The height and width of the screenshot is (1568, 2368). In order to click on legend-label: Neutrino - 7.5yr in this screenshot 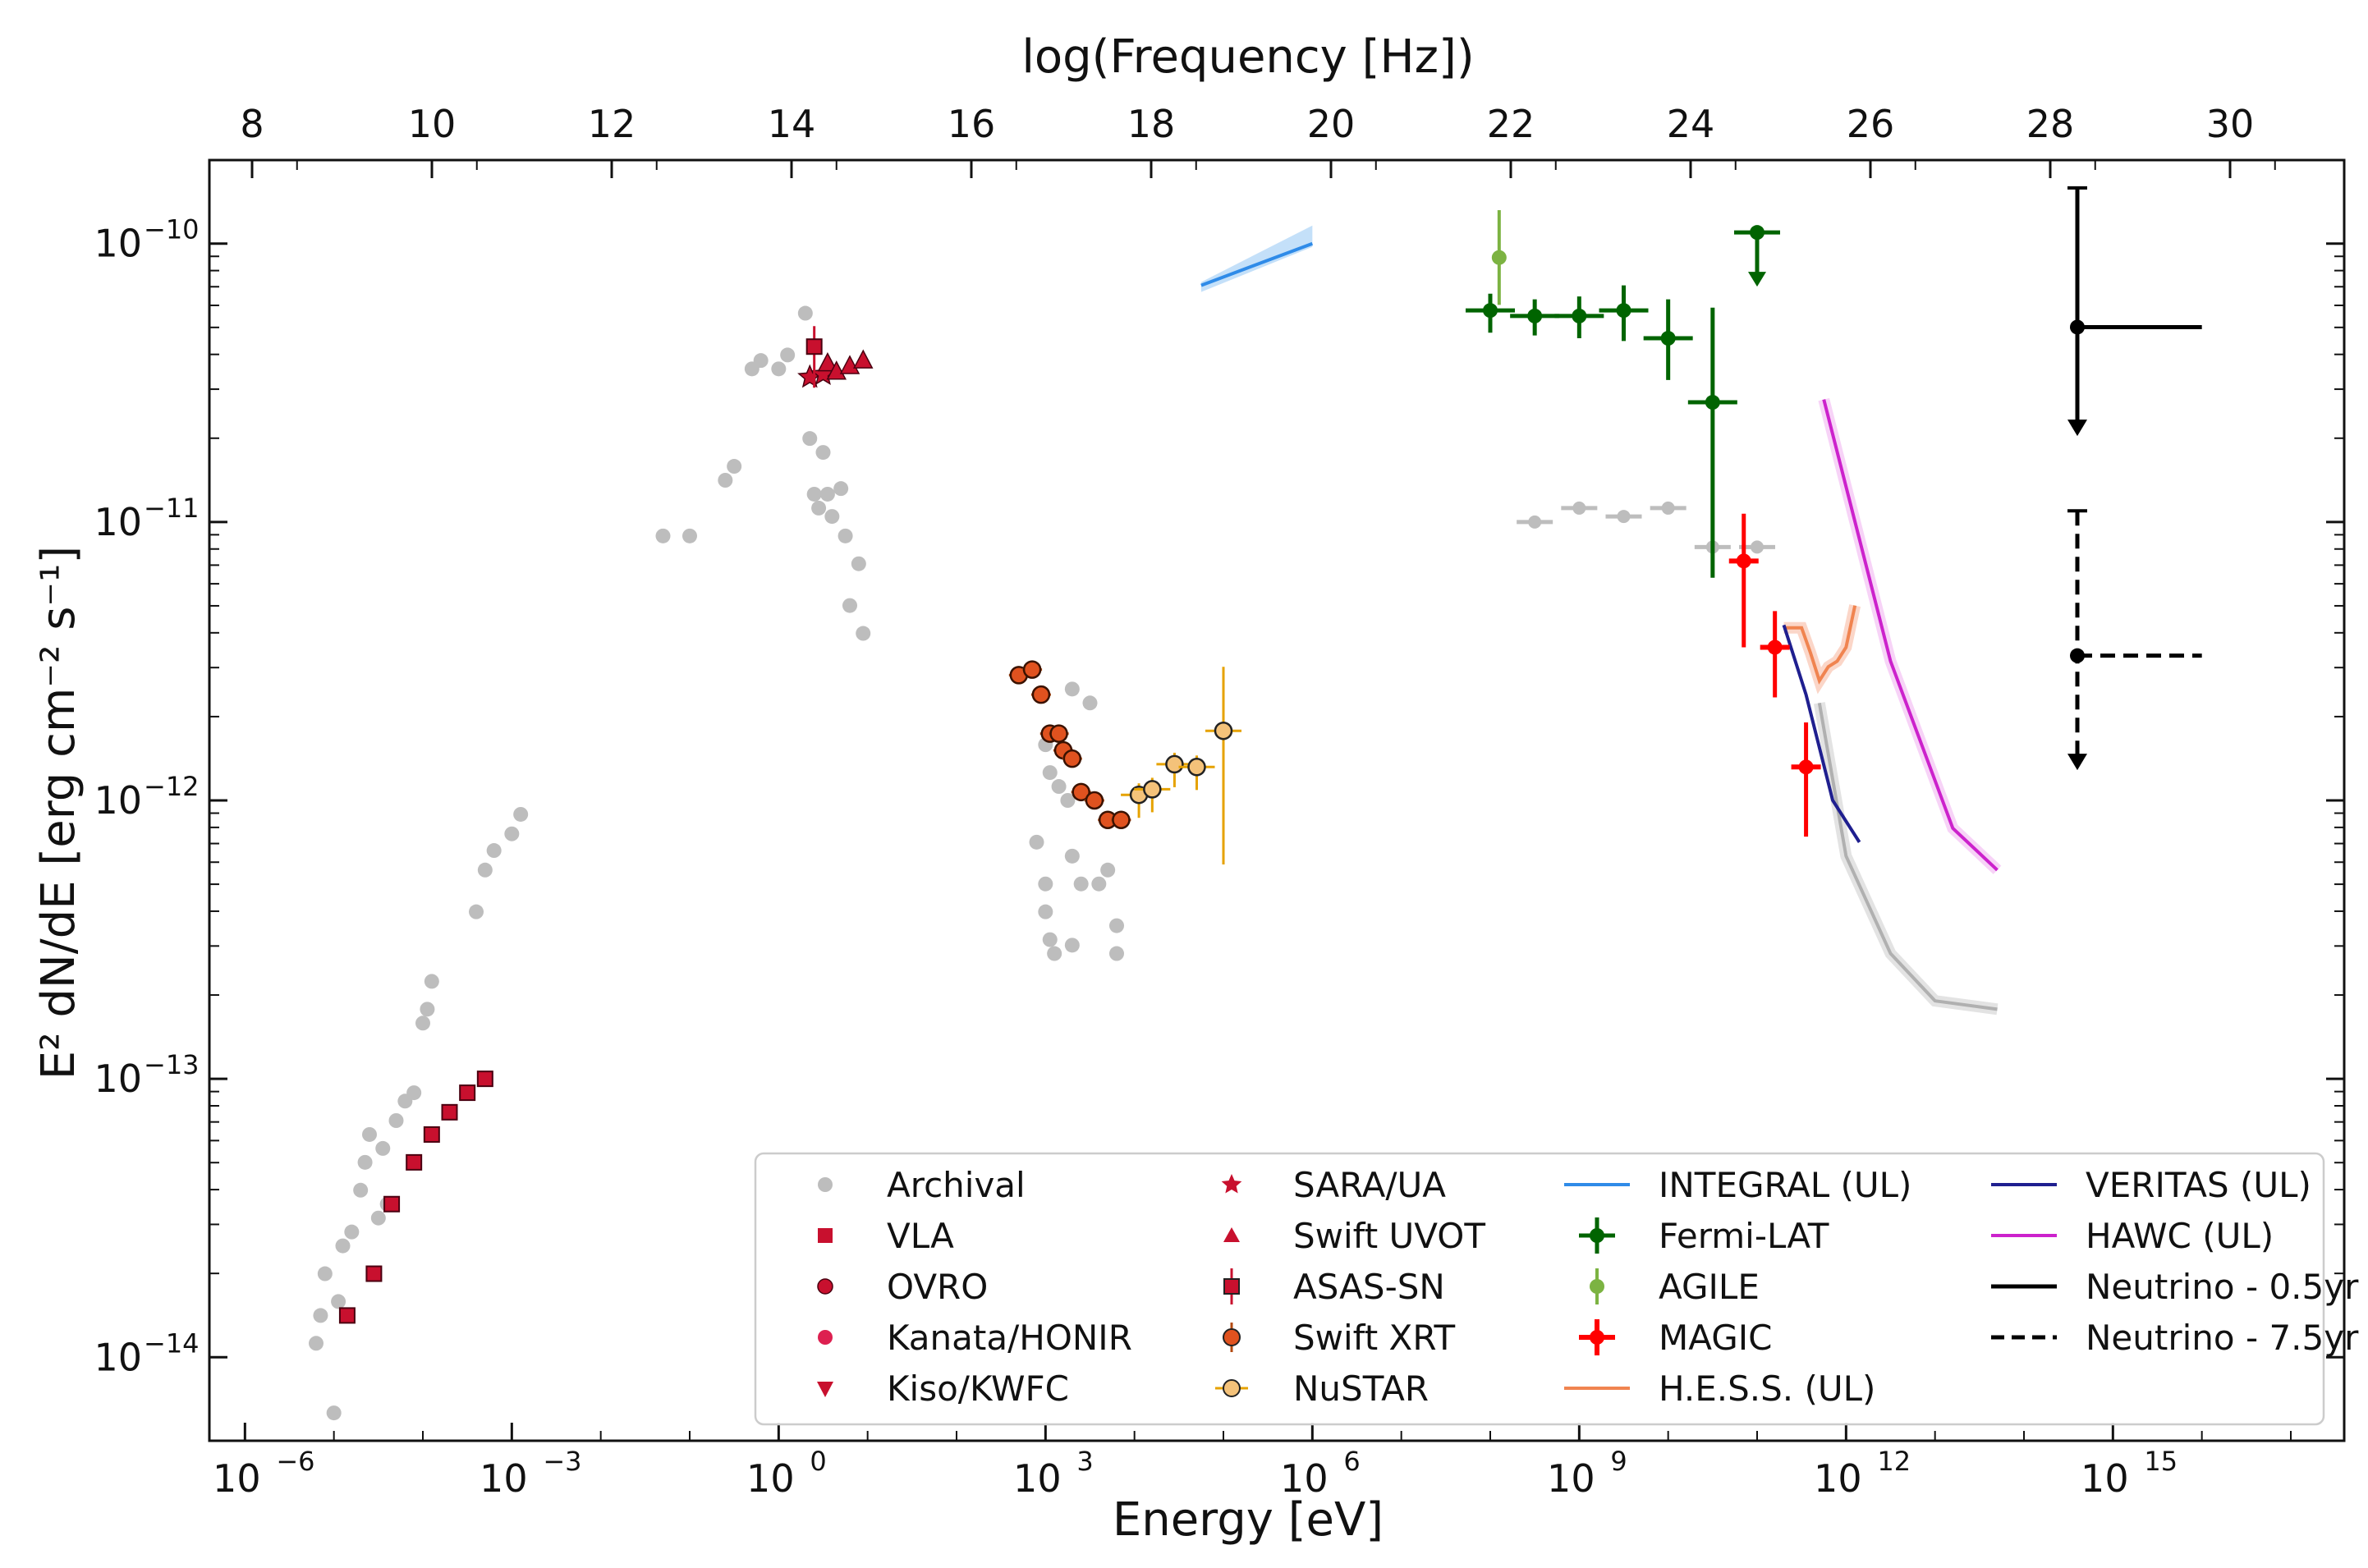, I will do `click(2222, 1338)`.